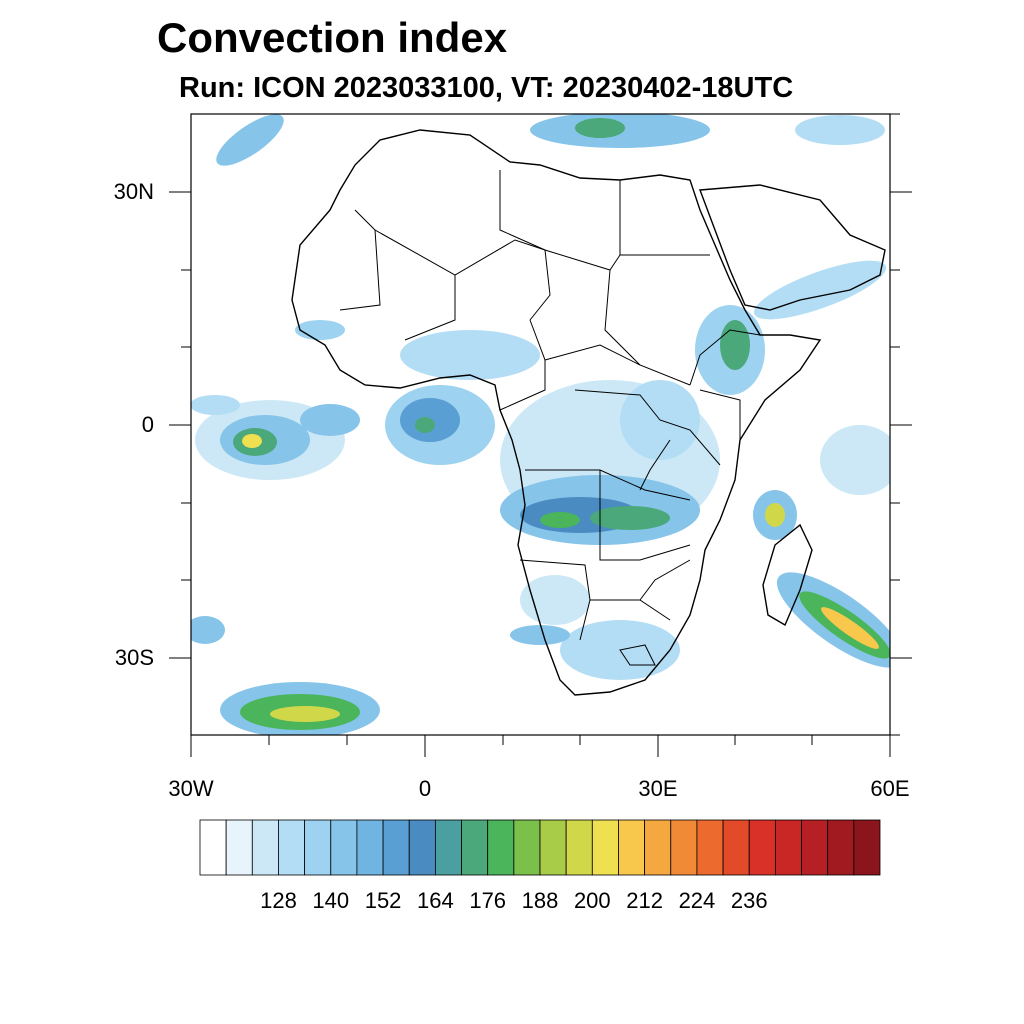 The height and width of the screenshot is (1024, 1024). I want to click on lon-label-30e: 30E, so click(658, 788).